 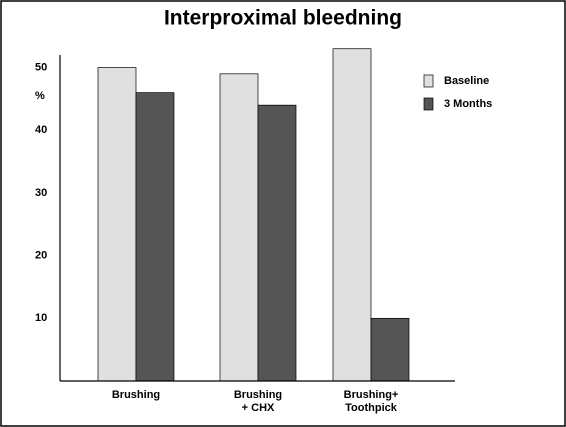 I want to click on legend-label: 3 Months, so click(x=468, y=104).